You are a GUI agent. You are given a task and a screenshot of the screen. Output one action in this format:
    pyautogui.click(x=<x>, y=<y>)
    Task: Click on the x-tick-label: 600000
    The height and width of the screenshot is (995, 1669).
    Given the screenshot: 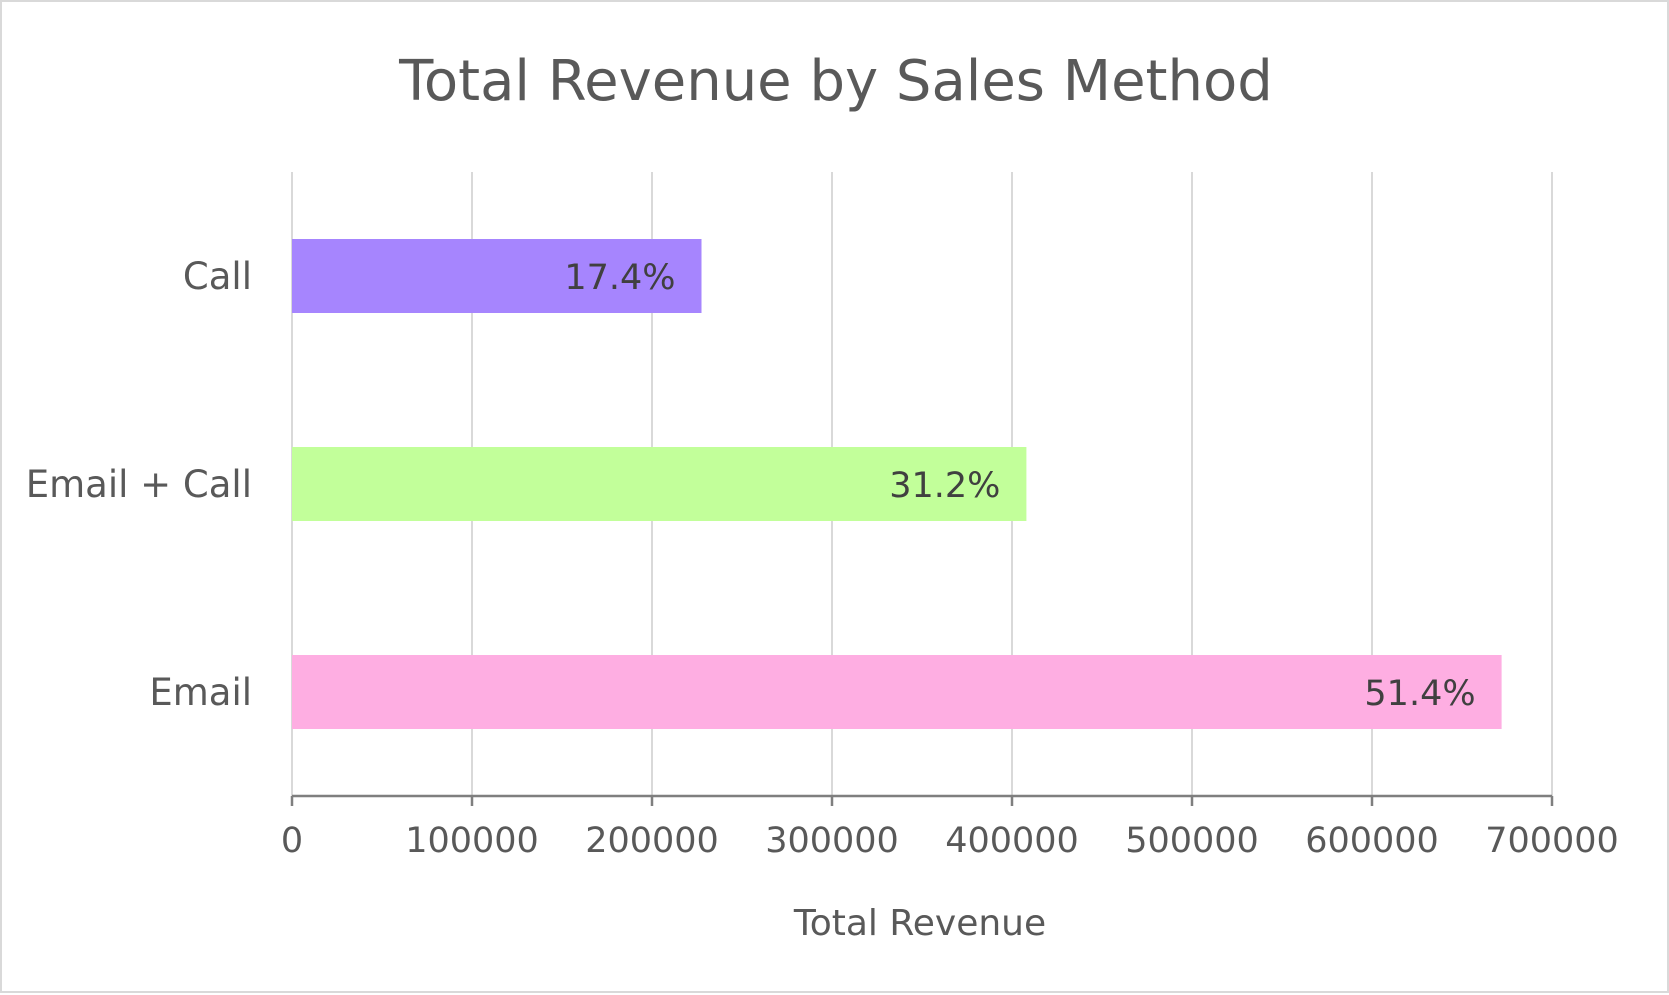 What is the action you would take?
    pyautogui.click(x=1372, y=841)
    